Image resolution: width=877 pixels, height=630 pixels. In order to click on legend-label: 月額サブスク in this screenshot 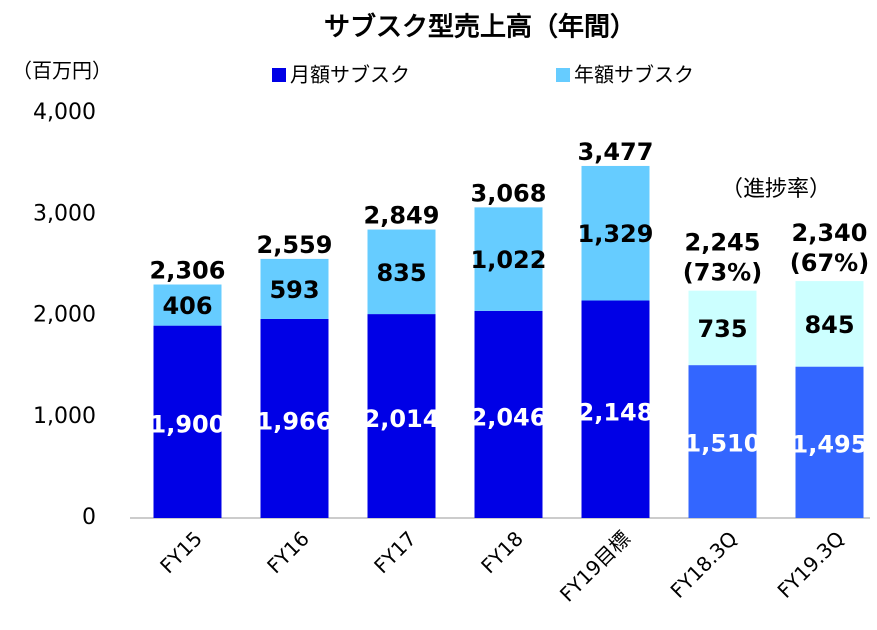, I will do `click(350, 75)`.